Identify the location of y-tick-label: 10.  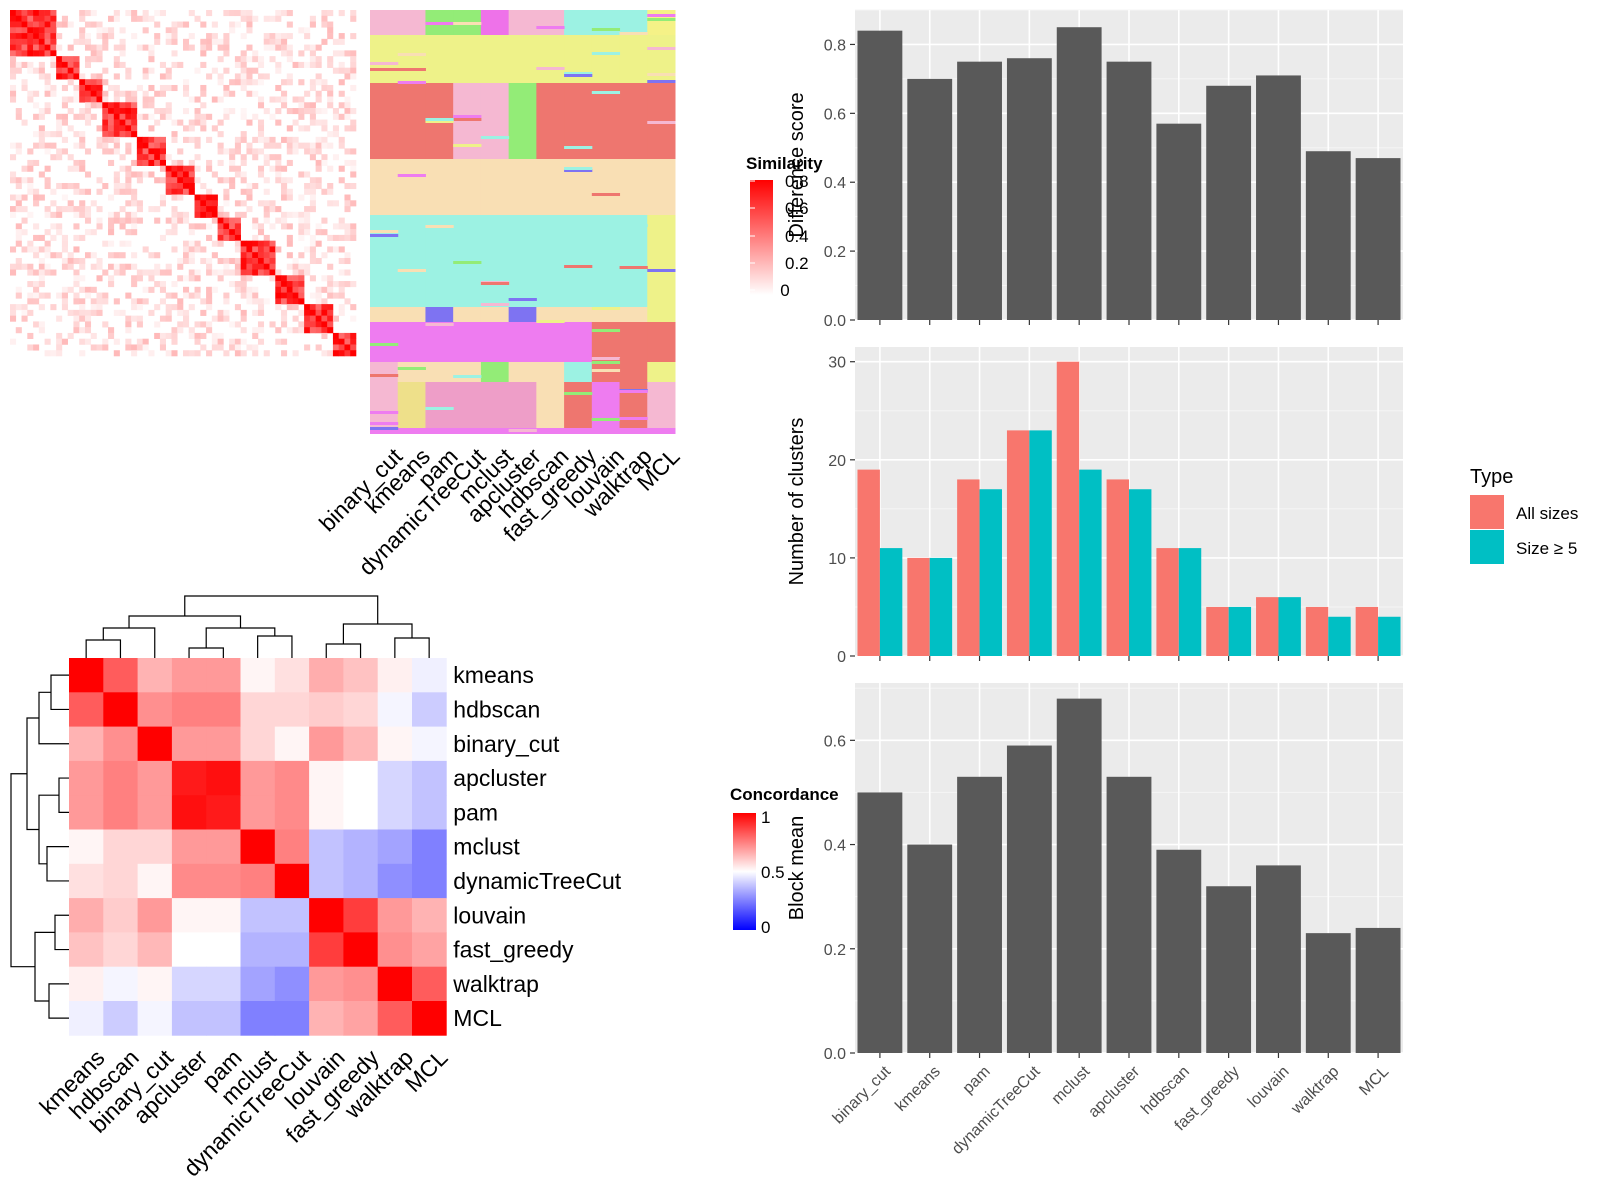
(837, 559).